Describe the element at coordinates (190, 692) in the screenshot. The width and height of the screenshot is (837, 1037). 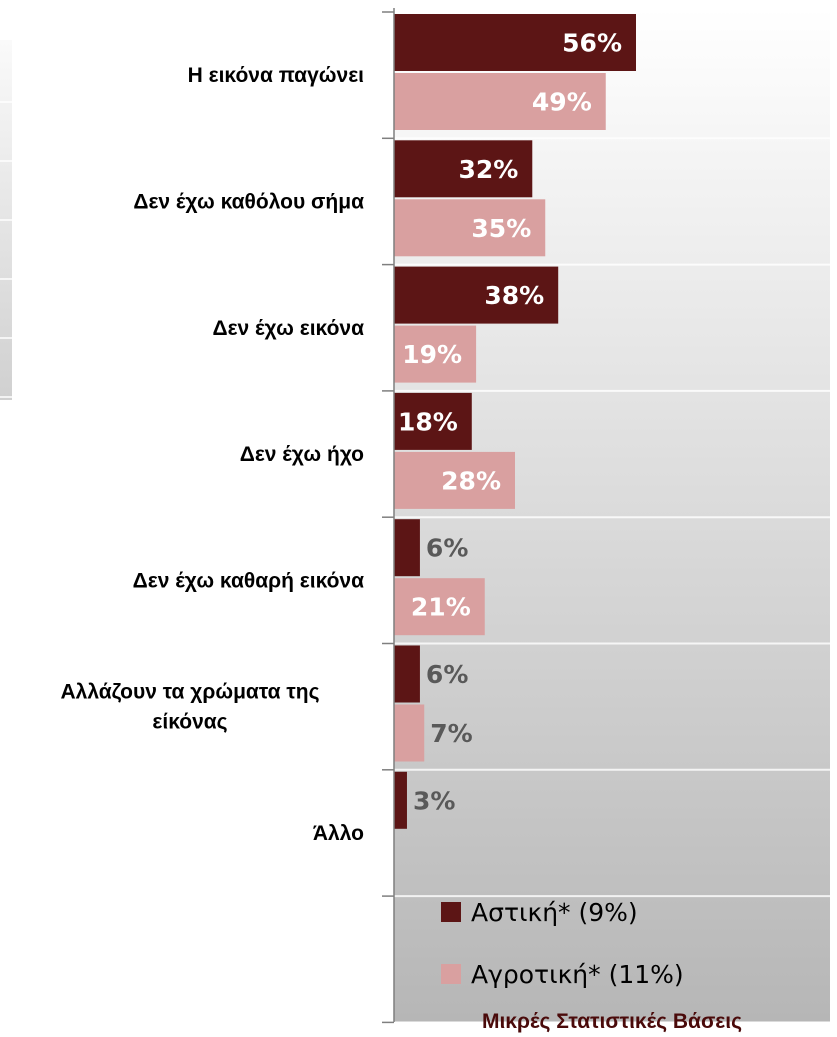
I see `category-label: Αλλάζουν τα χρώματα της` at that location.